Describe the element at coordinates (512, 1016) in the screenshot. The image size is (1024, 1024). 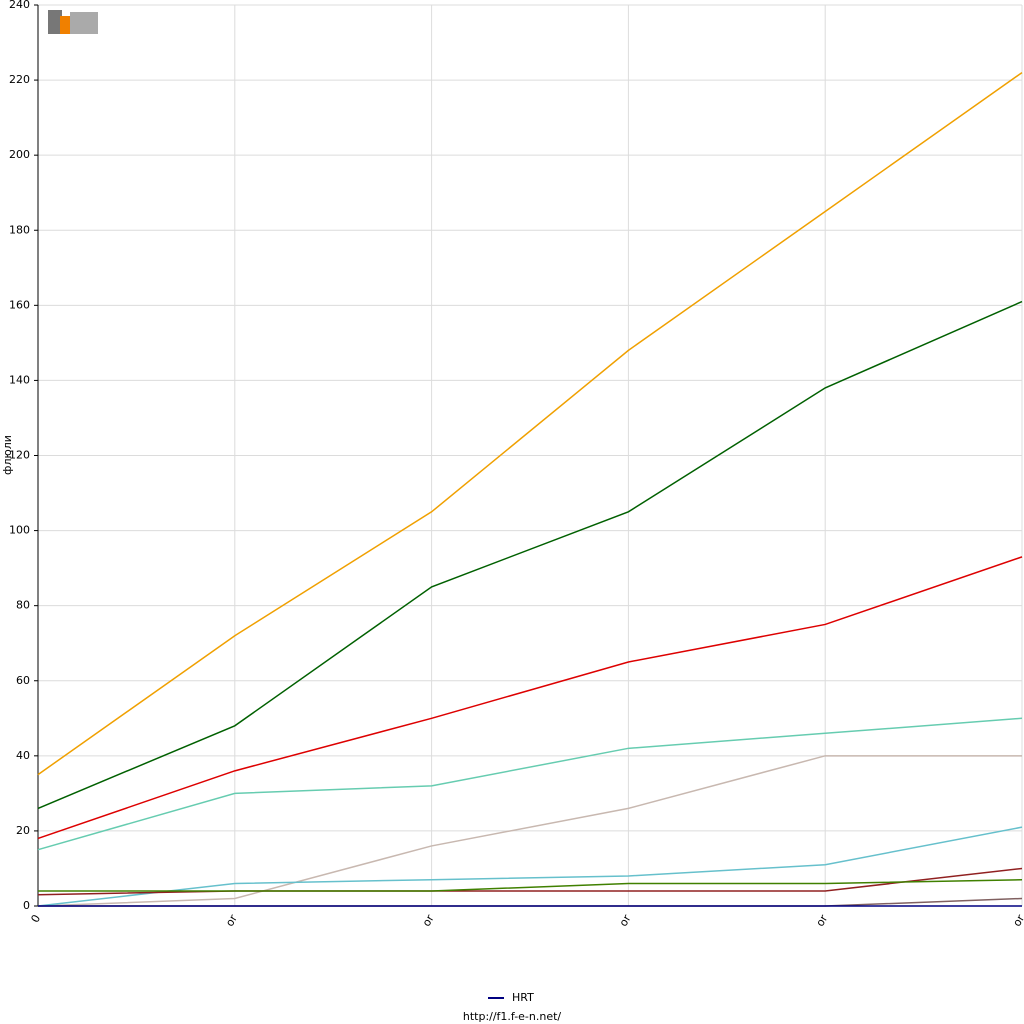
I see `footer: http://f1.f-e-n.net/` at that location.